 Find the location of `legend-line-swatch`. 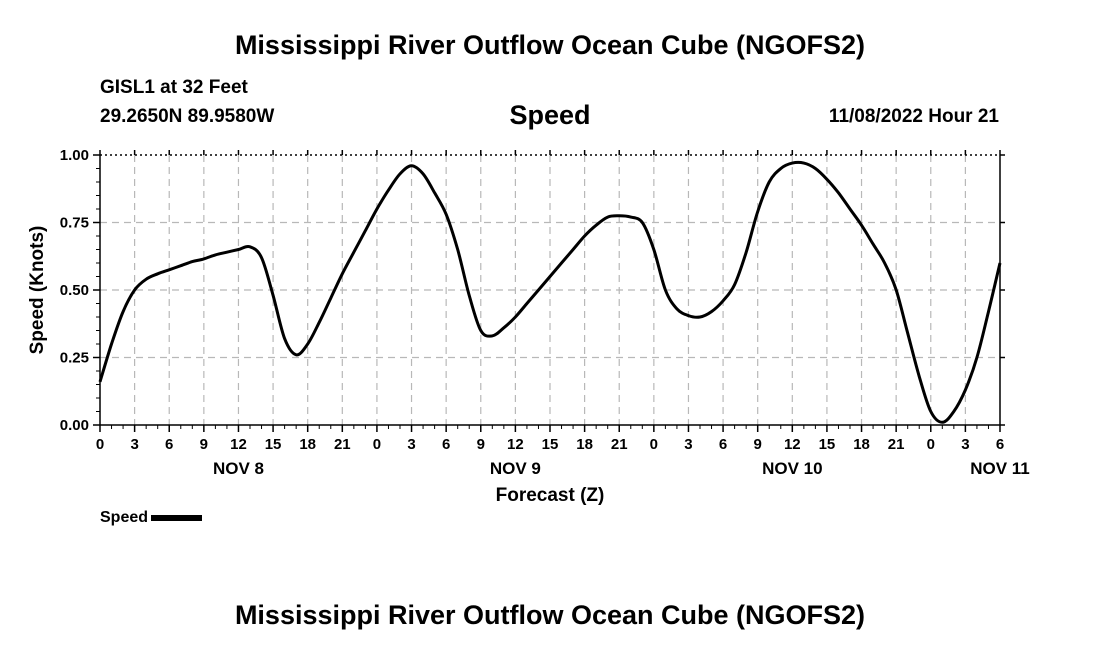

legend-line-swatch is located at coordinates (177, 517).